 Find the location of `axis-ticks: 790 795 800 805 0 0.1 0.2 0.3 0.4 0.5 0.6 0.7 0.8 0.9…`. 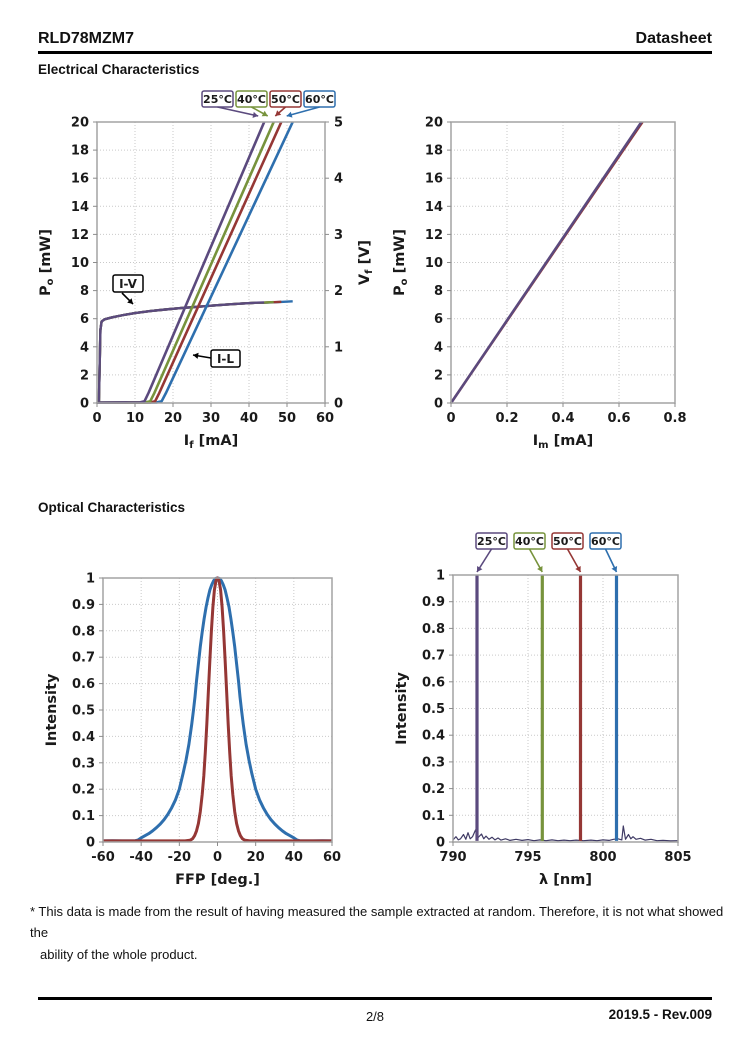

axis-ticks: 790 795 800 805 0 0.1 0.2 0.3 0.4 0.5 0.6 0.7 0.8 0.9… is located at coordinates (557, 717).